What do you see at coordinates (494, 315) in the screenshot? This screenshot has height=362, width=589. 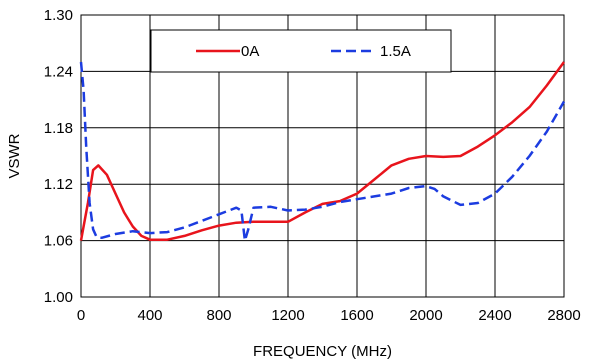 I see `x-tick-label: 2400` at bounding box center [494, 315].